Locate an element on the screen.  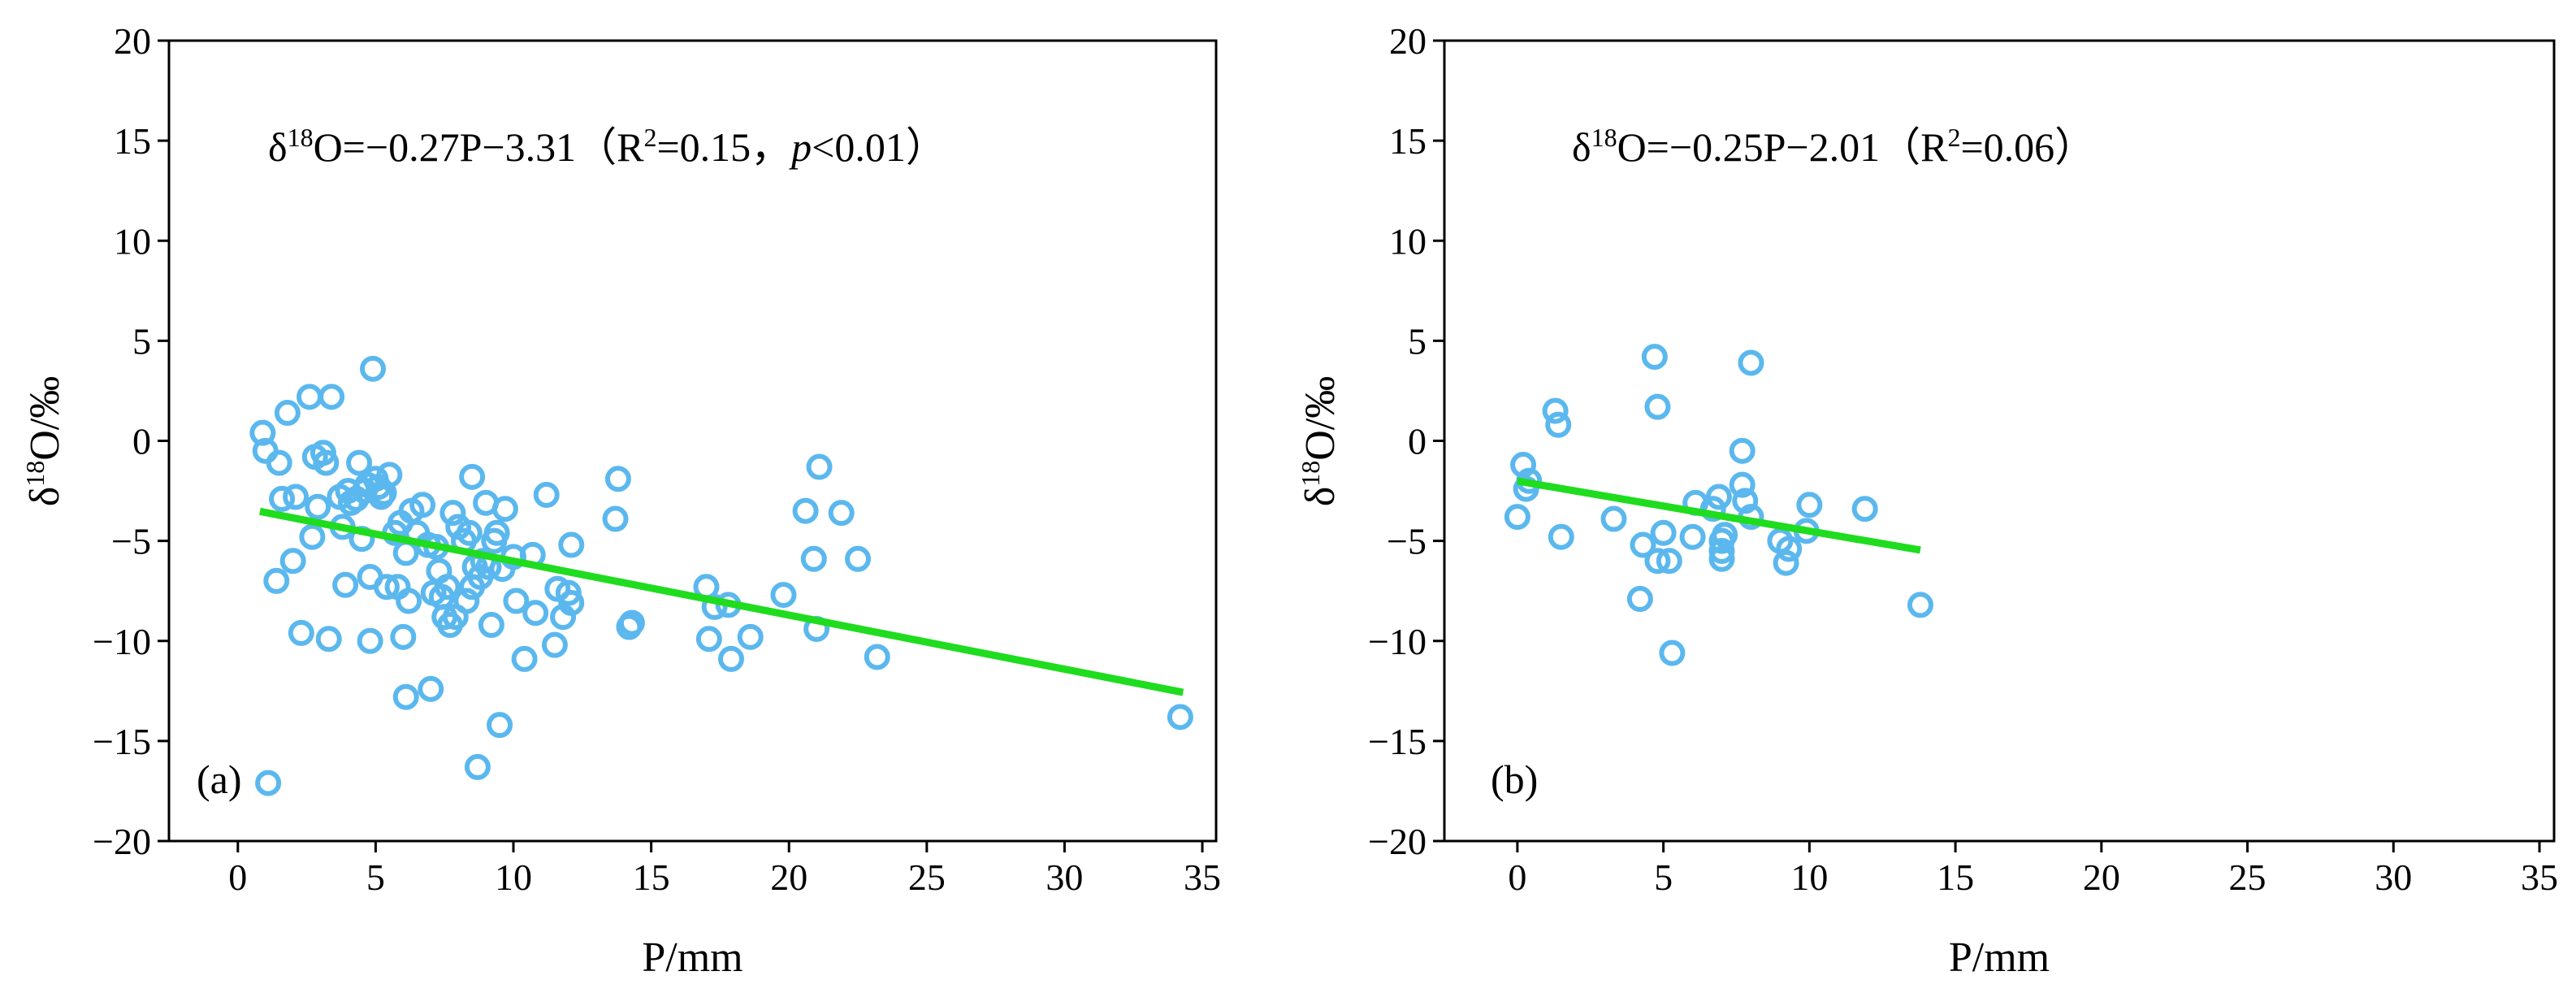
ylabel-sup: 18 is located at coordinates (1310, 474).